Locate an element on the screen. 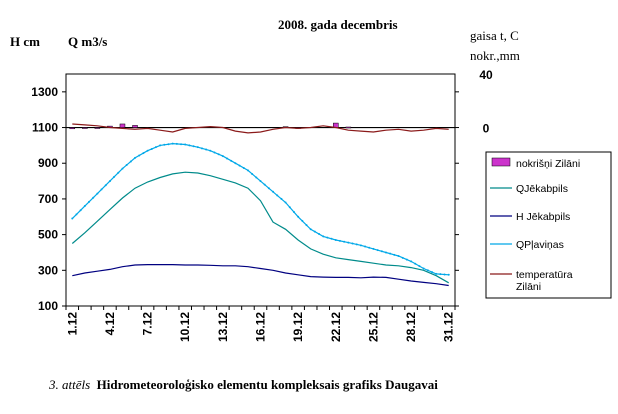 The image size is (618, 414). legend-label: temperatūra is located at coordinates (544, 275).